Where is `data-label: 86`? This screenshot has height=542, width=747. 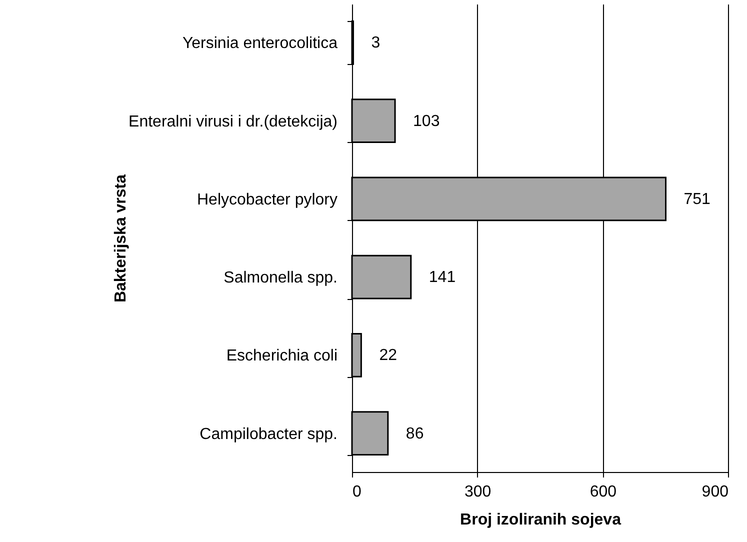
data-label: 86 is located at coordinates (415, 433).